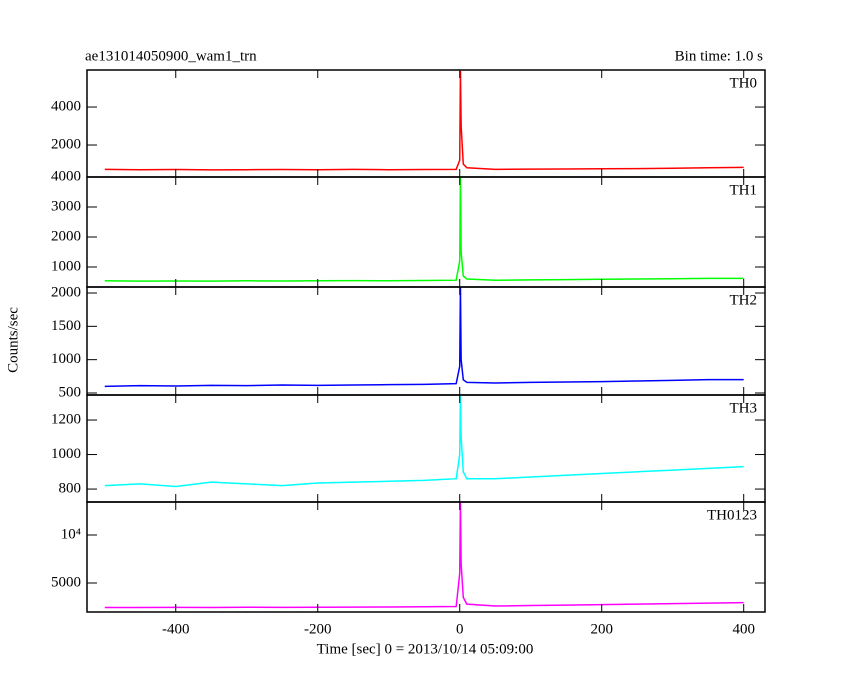 The width and height of the screenshot is (850, 680). What do you see at coordinates (171, 56) in the screenshot?
I see `chart-title: ae131014050900_wam1_trn` at bounding box center [171, 56].